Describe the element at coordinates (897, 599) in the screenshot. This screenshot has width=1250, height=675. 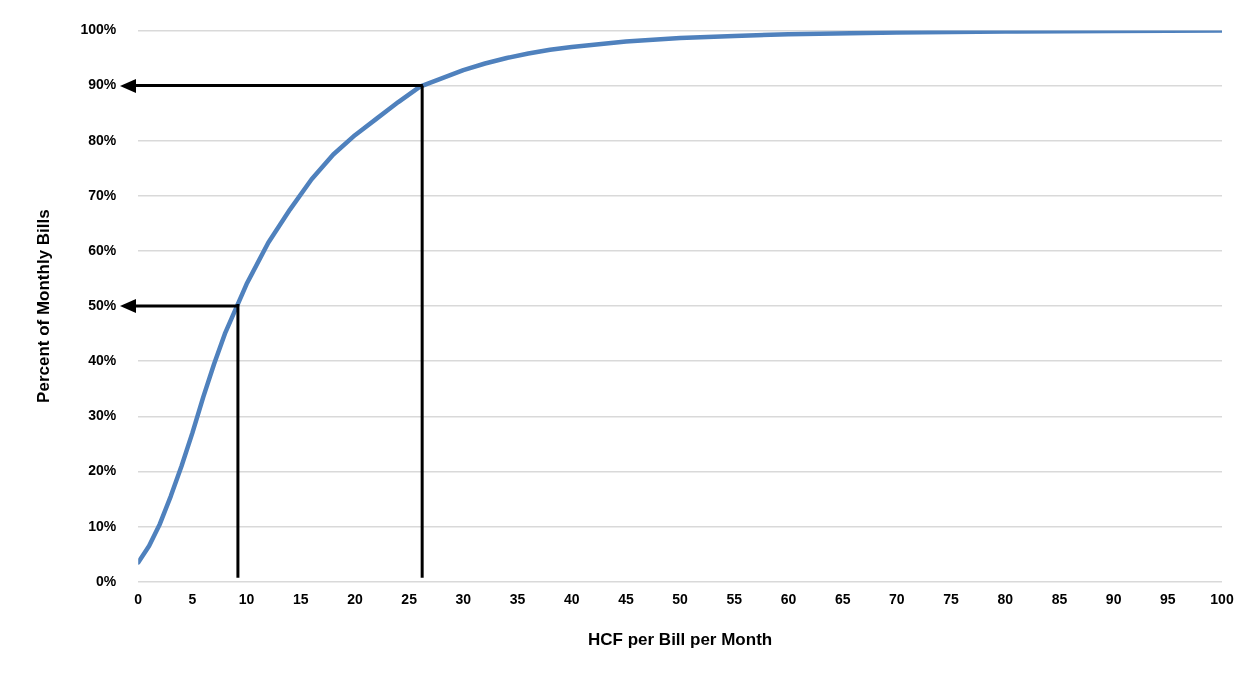
I see `x-tick-label: 70` at that location.